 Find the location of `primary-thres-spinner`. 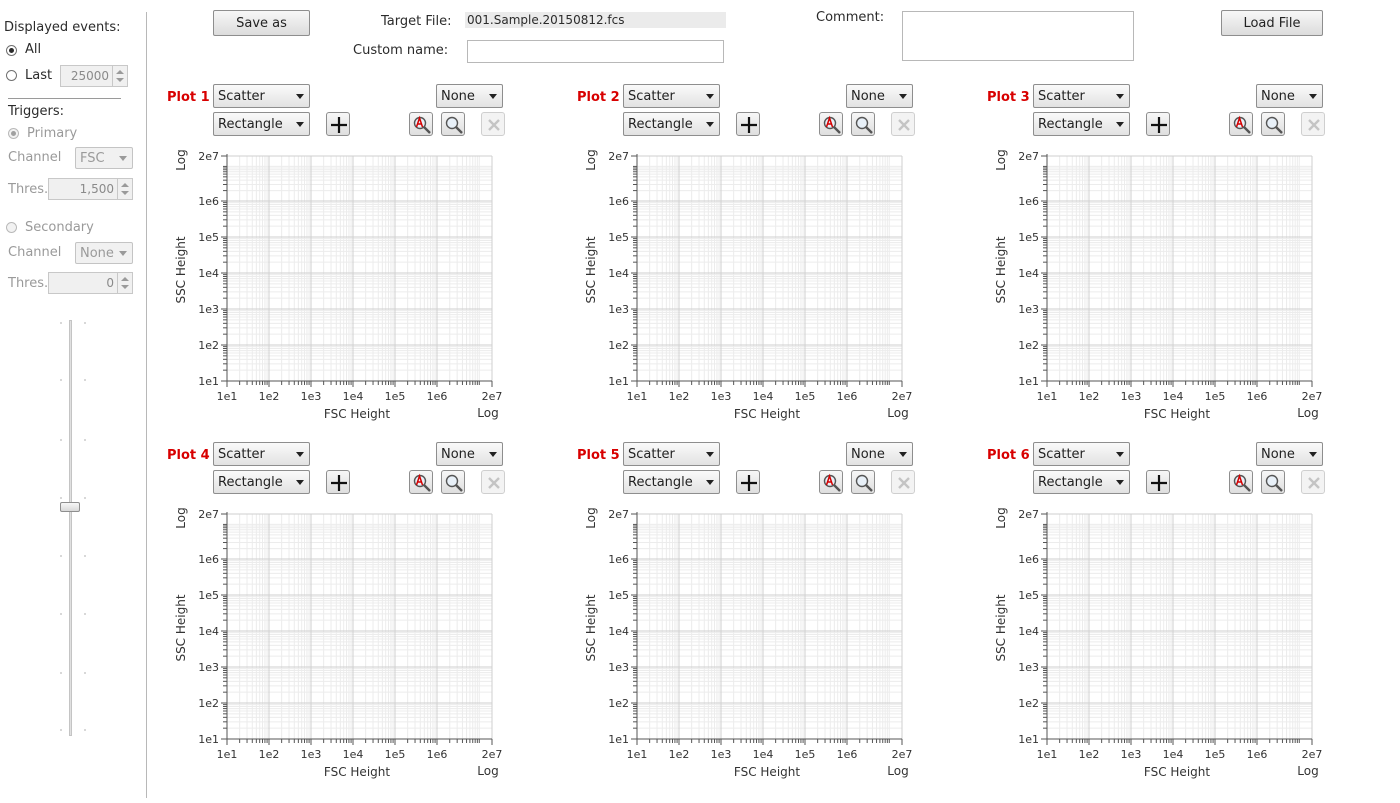

primary-thres-spinner is located at coordinates (124, 189).